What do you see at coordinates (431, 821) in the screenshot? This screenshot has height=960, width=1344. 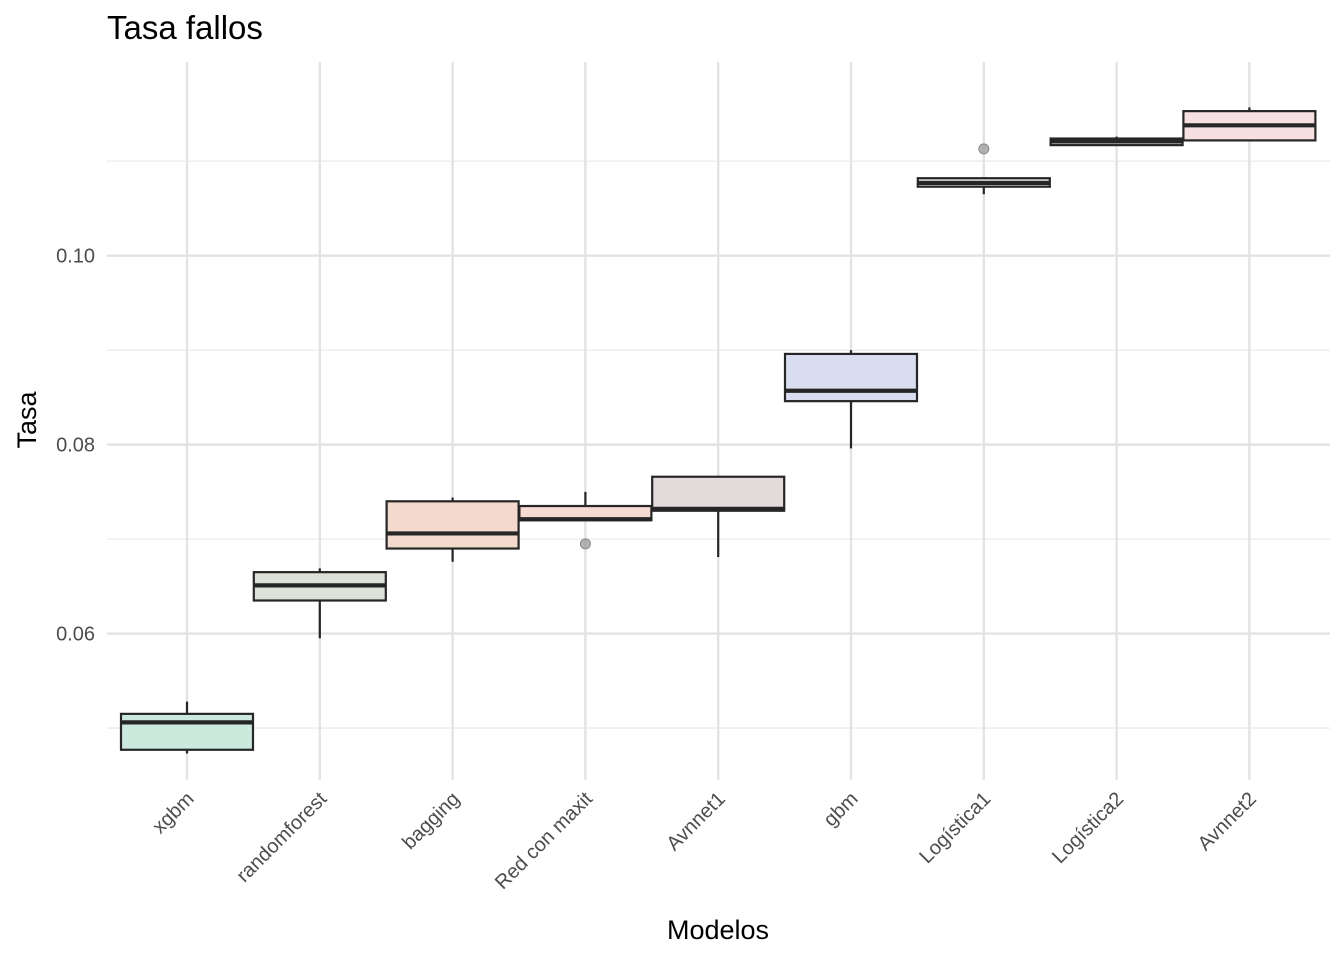 I see `x-tick-label: bagging` at bounding box center [431, 821].